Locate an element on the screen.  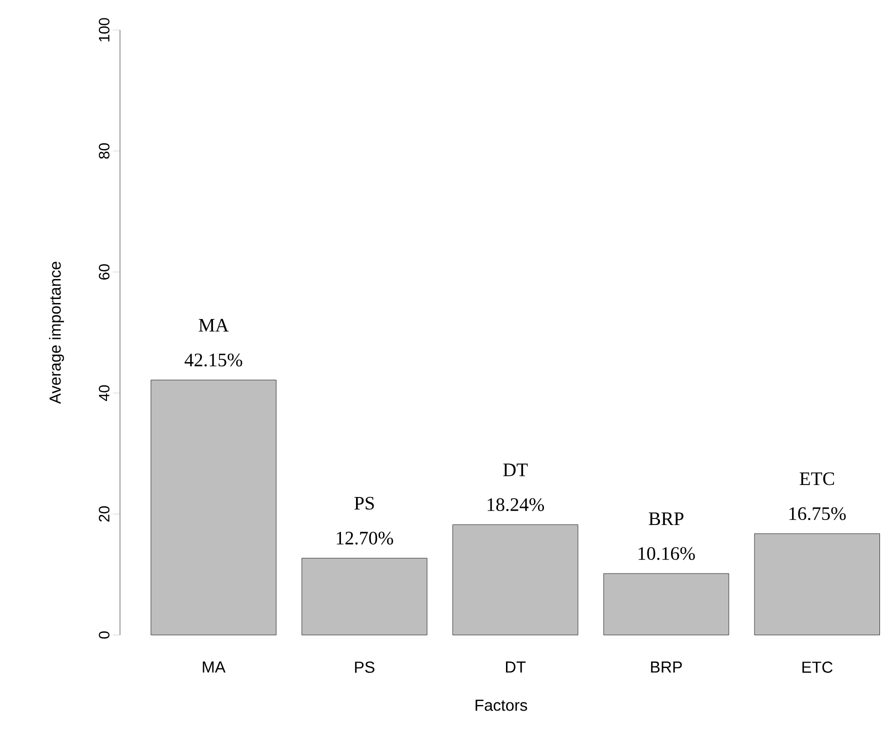
x-tick-label: DT is located at coordinates (516, 667).